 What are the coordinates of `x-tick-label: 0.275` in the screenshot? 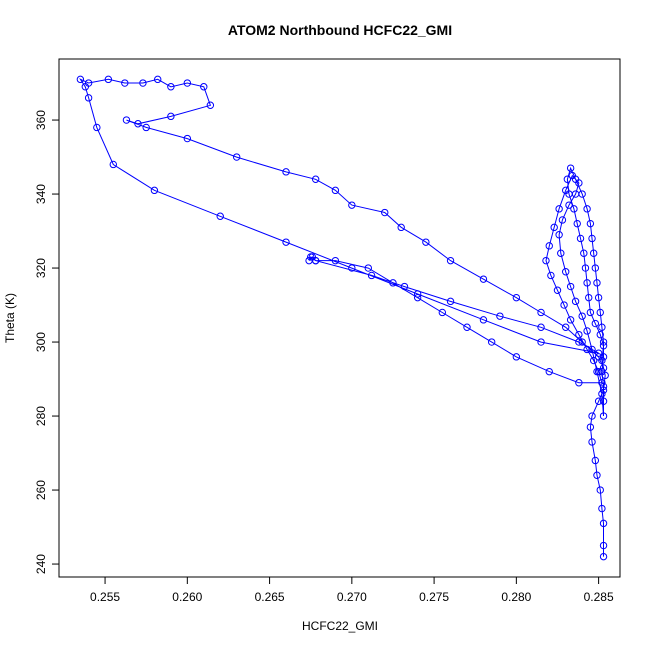 It's located at (434, 597).